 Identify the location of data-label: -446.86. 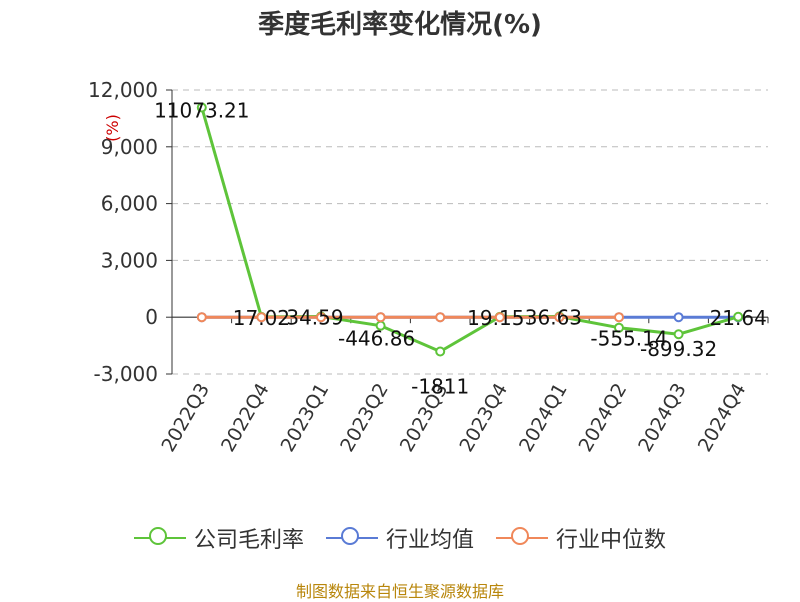
(376, 339).